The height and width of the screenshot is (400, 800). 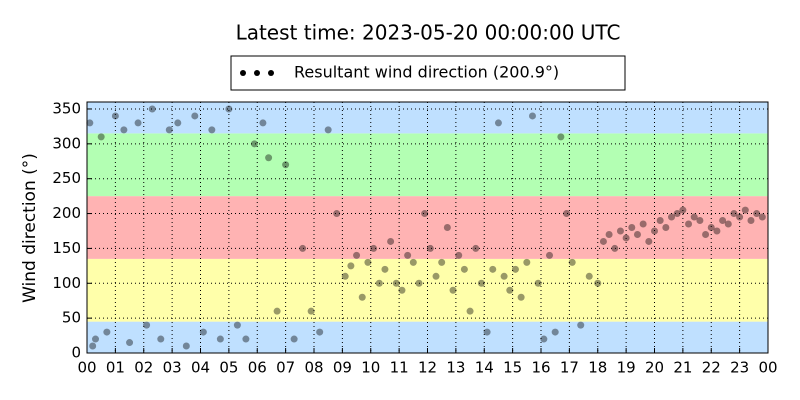 What do you see at coordinates (66, 248) in the screenshot?
I see `y-tick-label: 150` at bounding box center [66, 248].